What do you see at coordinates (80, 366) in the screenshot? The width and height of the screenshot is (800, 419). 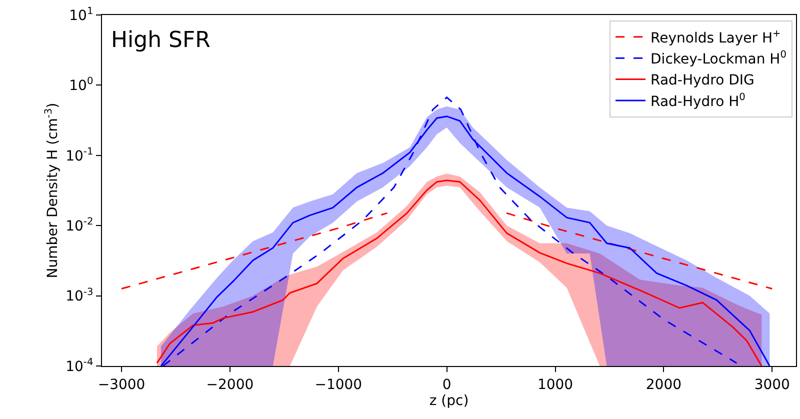 I see `y-tick-label: 10$^{-4}$` at bounding box center [80, 366].